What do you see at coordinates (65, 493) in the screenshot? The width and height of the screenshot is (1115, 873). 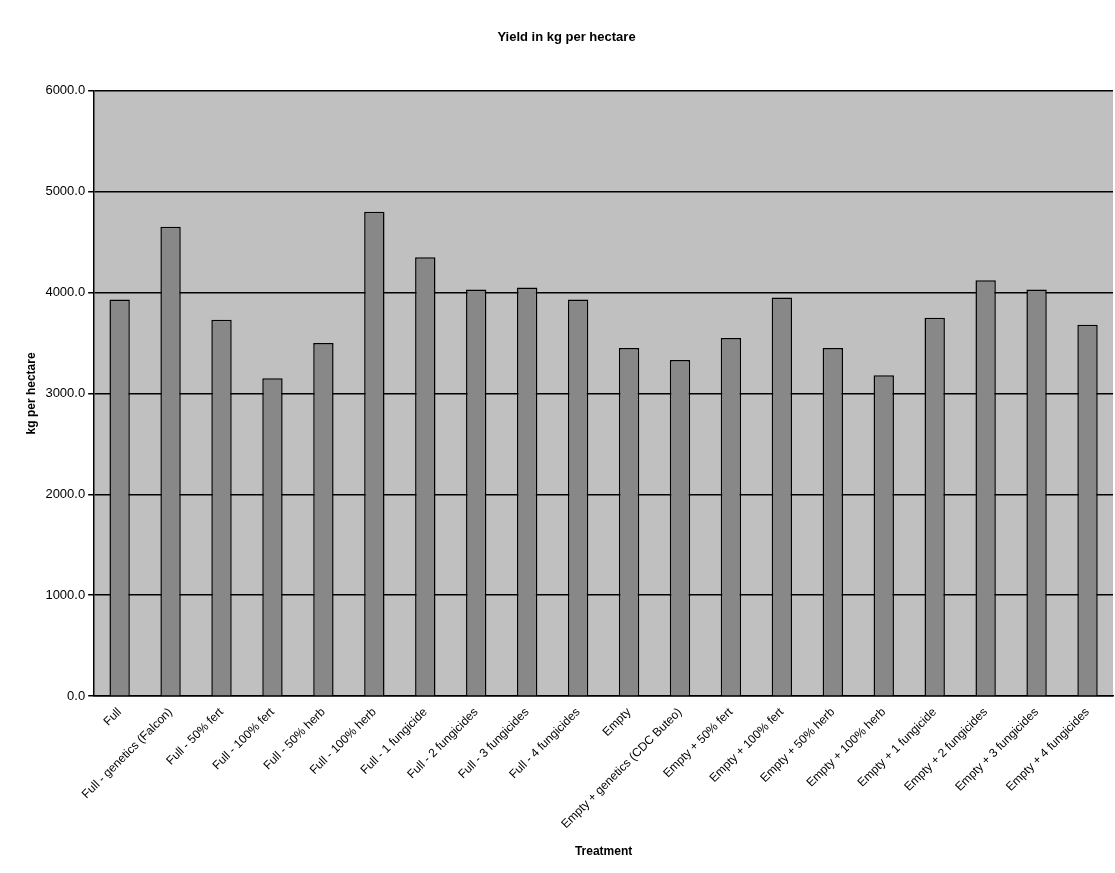 I see `y-tick-label: 2000.0` at bounding box center [65, 493].